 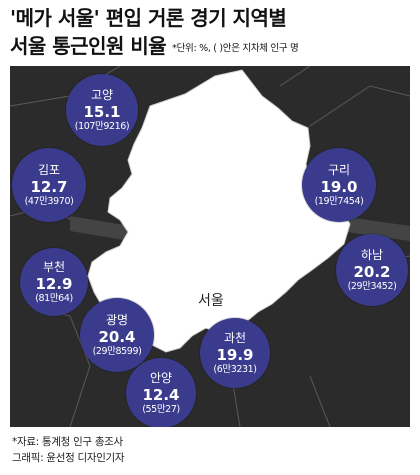 I want to click on region-value: 20.2, so click(x=372, y=271).